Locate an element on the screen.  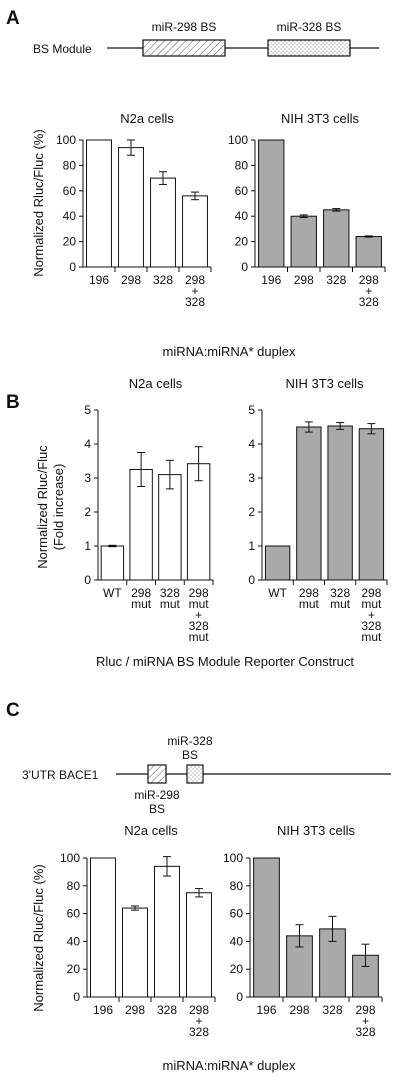
mir298-utr-site-box is located at coordinates (157, 774).